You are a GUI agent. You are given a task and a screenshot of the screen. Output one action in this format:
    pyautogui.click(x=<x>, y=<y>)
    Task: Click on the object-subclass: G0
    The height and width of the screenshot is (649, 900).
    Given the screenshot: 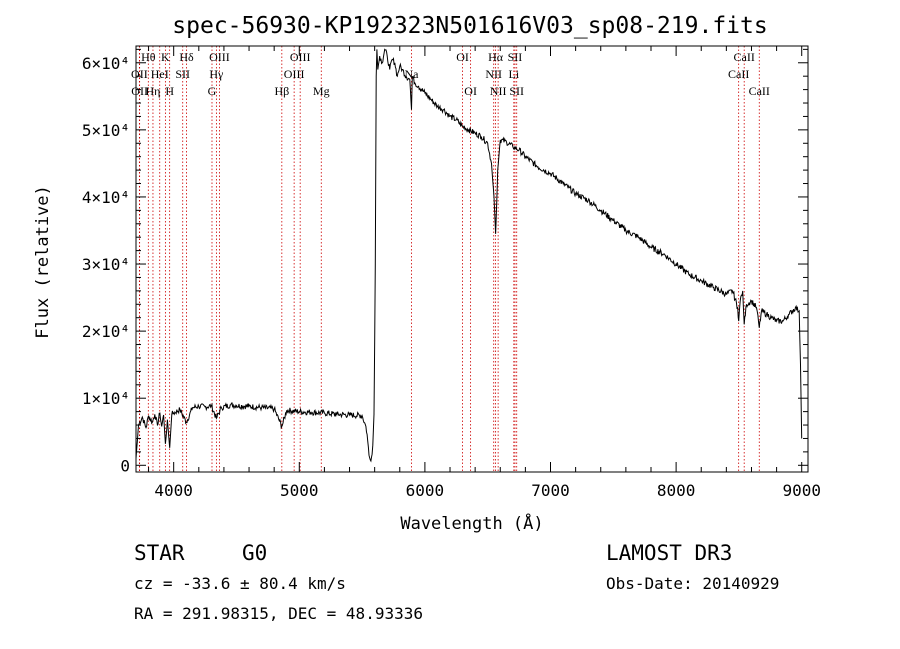 What is the action you would take?
    pyautogui.click(x=255, y=553)
    